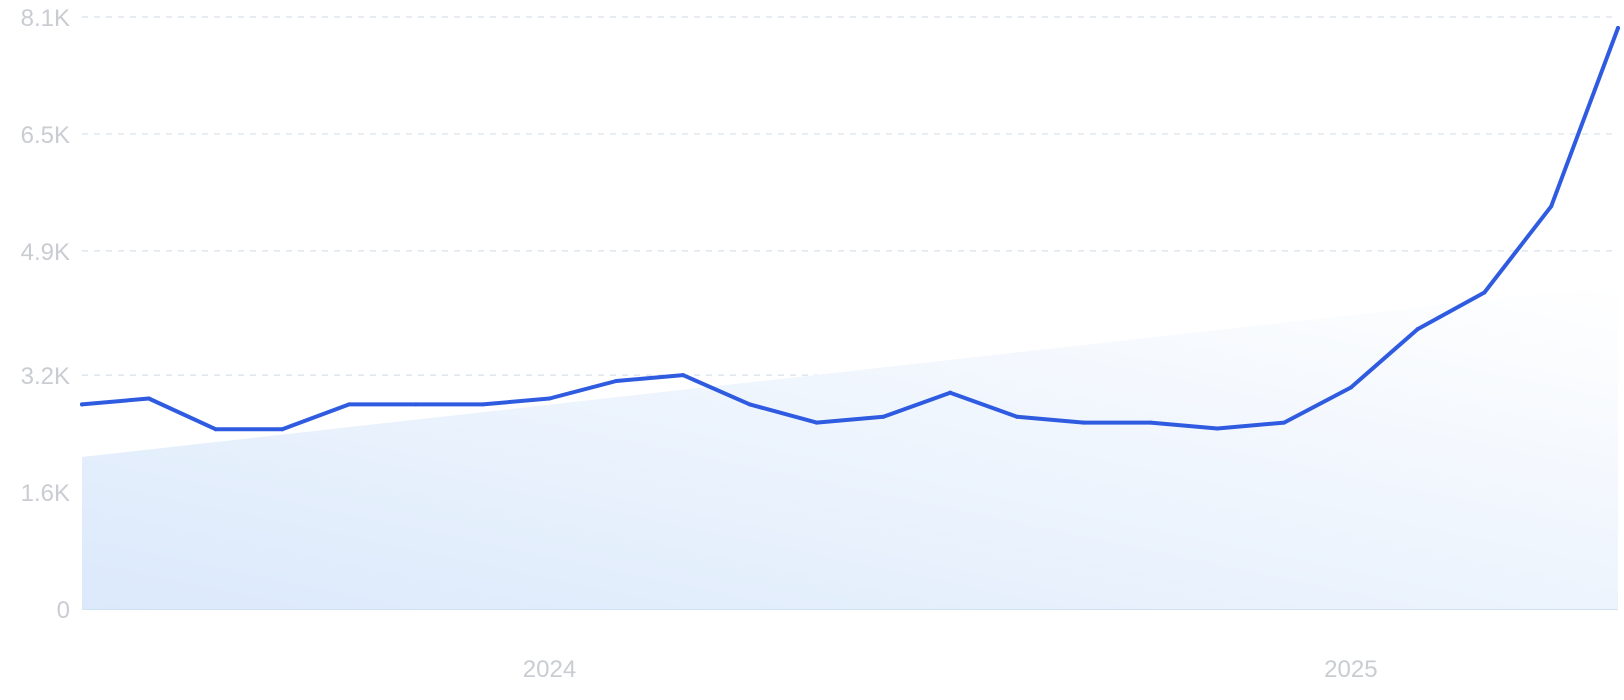 This screenshot has width=1624, height=700. What do you see at coordinates (45, 493) in the screenshot?
I see `y-tick-label: 1.6K` at bounding box center [45, 493].